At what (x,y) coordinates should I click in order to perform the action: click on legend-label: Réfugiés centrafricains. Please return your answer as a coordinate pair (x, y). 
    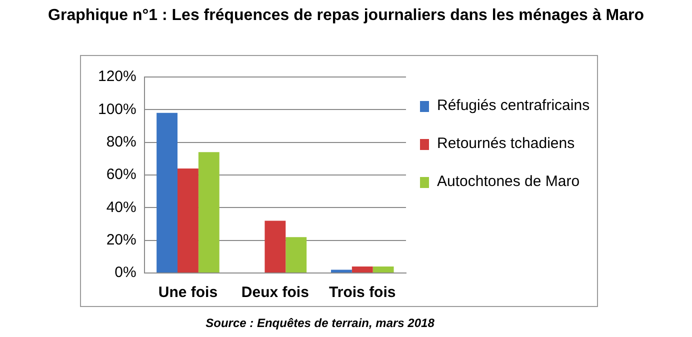
    Looking at the image, I should click on (513, 106).